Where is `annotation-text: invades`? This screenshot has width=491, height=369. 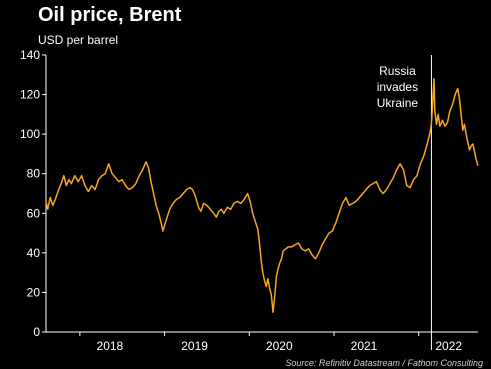
annotation-text: invades is located at coordinates (397, 87).